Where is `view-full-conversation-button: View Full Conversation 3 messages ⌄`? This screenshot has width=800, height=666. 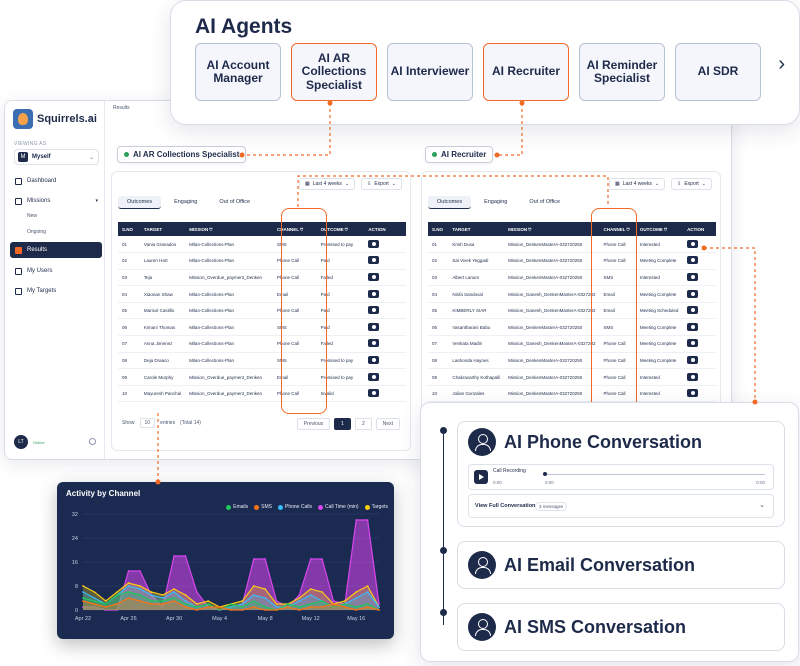 view-full-conversation-button: View Full Conversation 3 messages ⌄ is located at coordinates (621, 506).